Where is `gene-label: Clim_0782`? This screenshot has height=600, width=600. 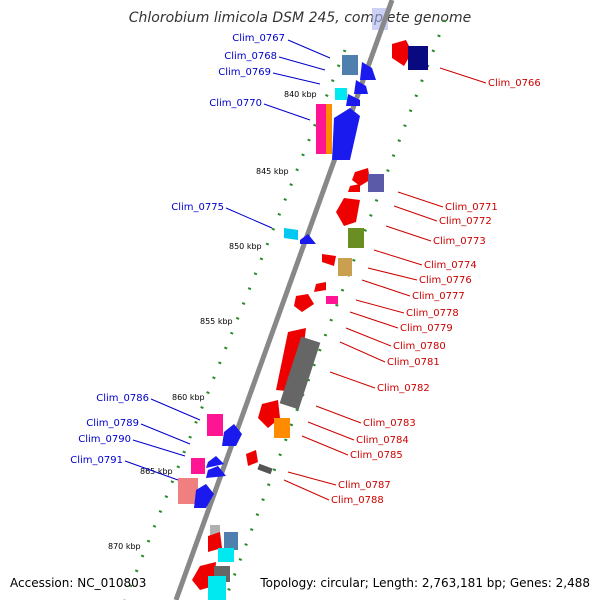
gene-label: Clim_0782 is located at coordinates (403, 388).